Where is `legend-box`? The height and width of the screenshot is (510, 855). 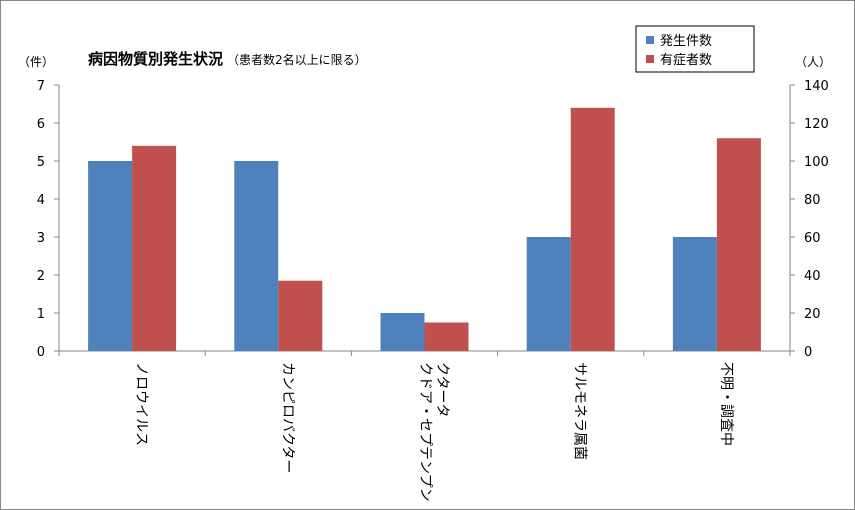 legend-box is located at coordinates (695, 49).